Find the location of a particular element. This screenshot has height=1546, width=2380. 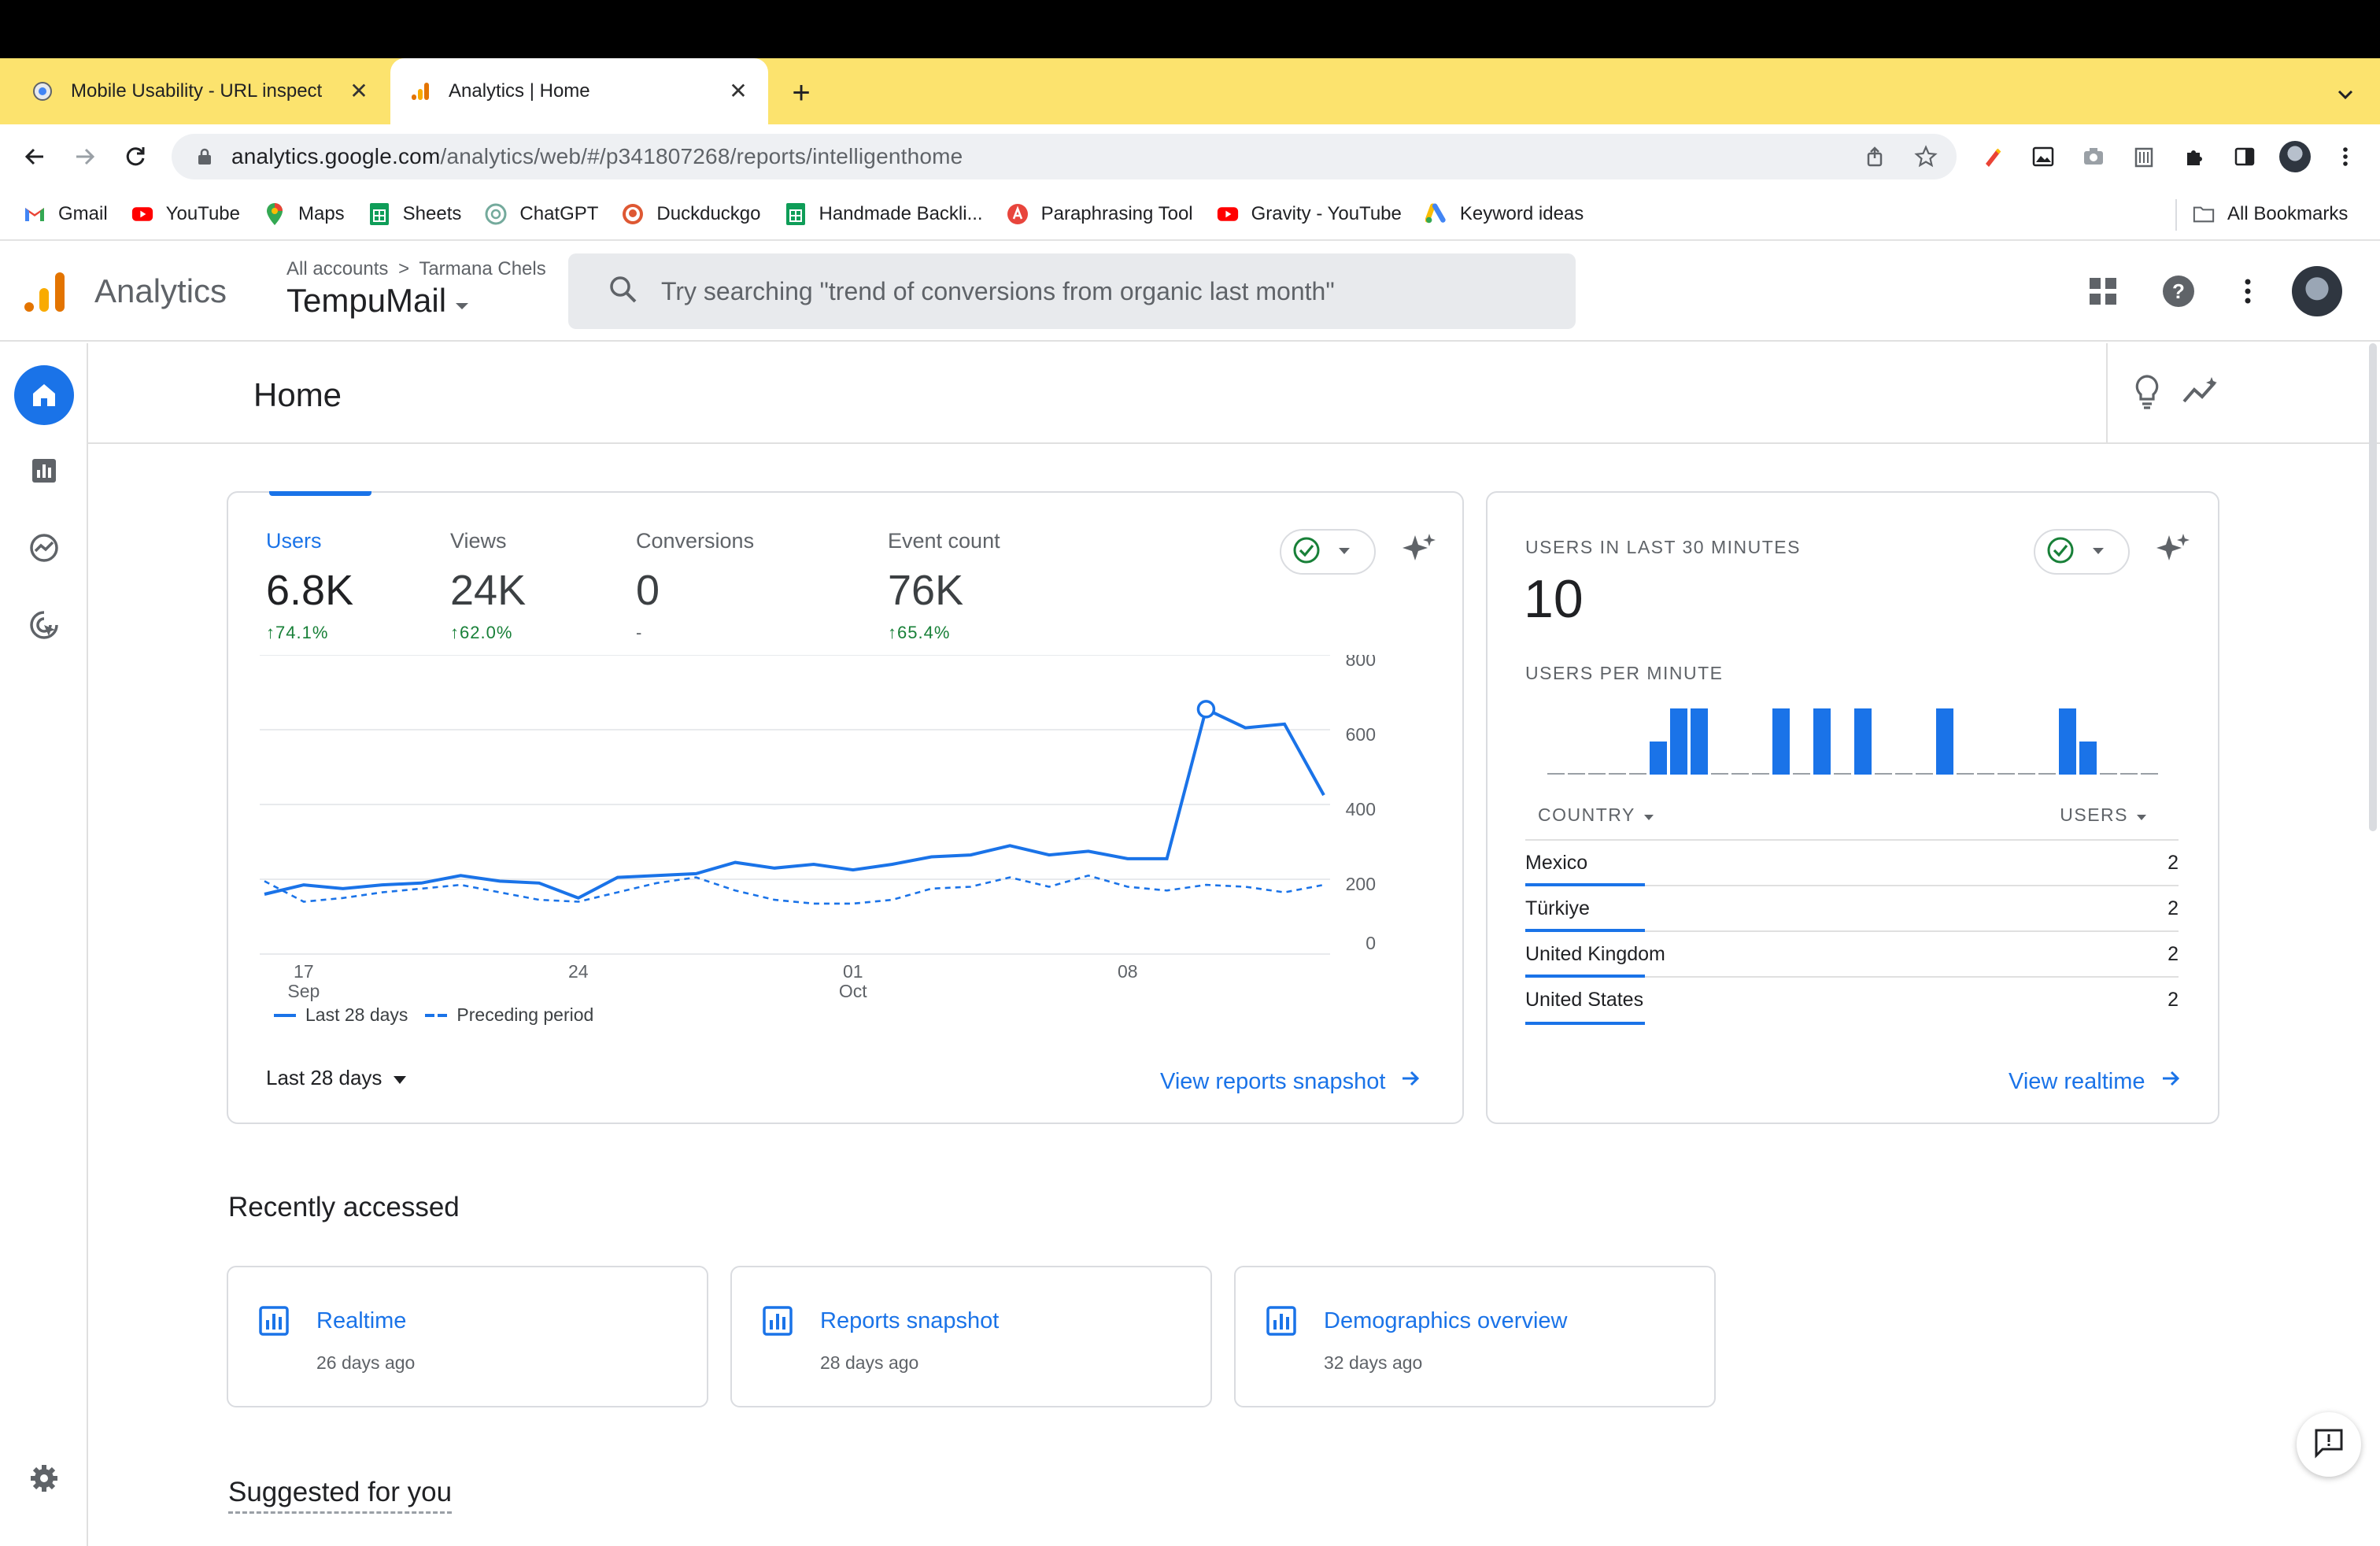

metric-value: 0 is located at coordinates (648, 590).